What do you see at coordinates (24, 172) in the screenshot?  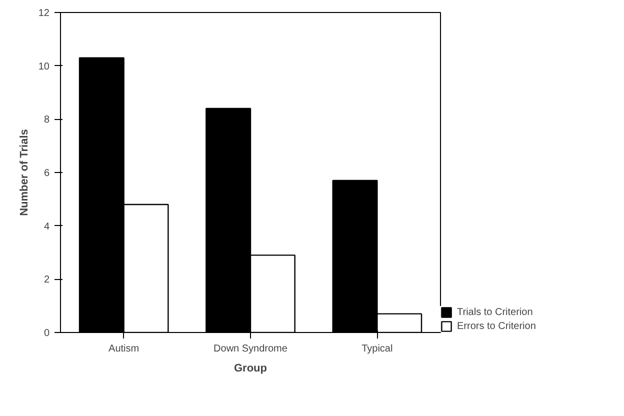 I see `y-axis-title: Number of Trials` at bounding box center [24, 172].